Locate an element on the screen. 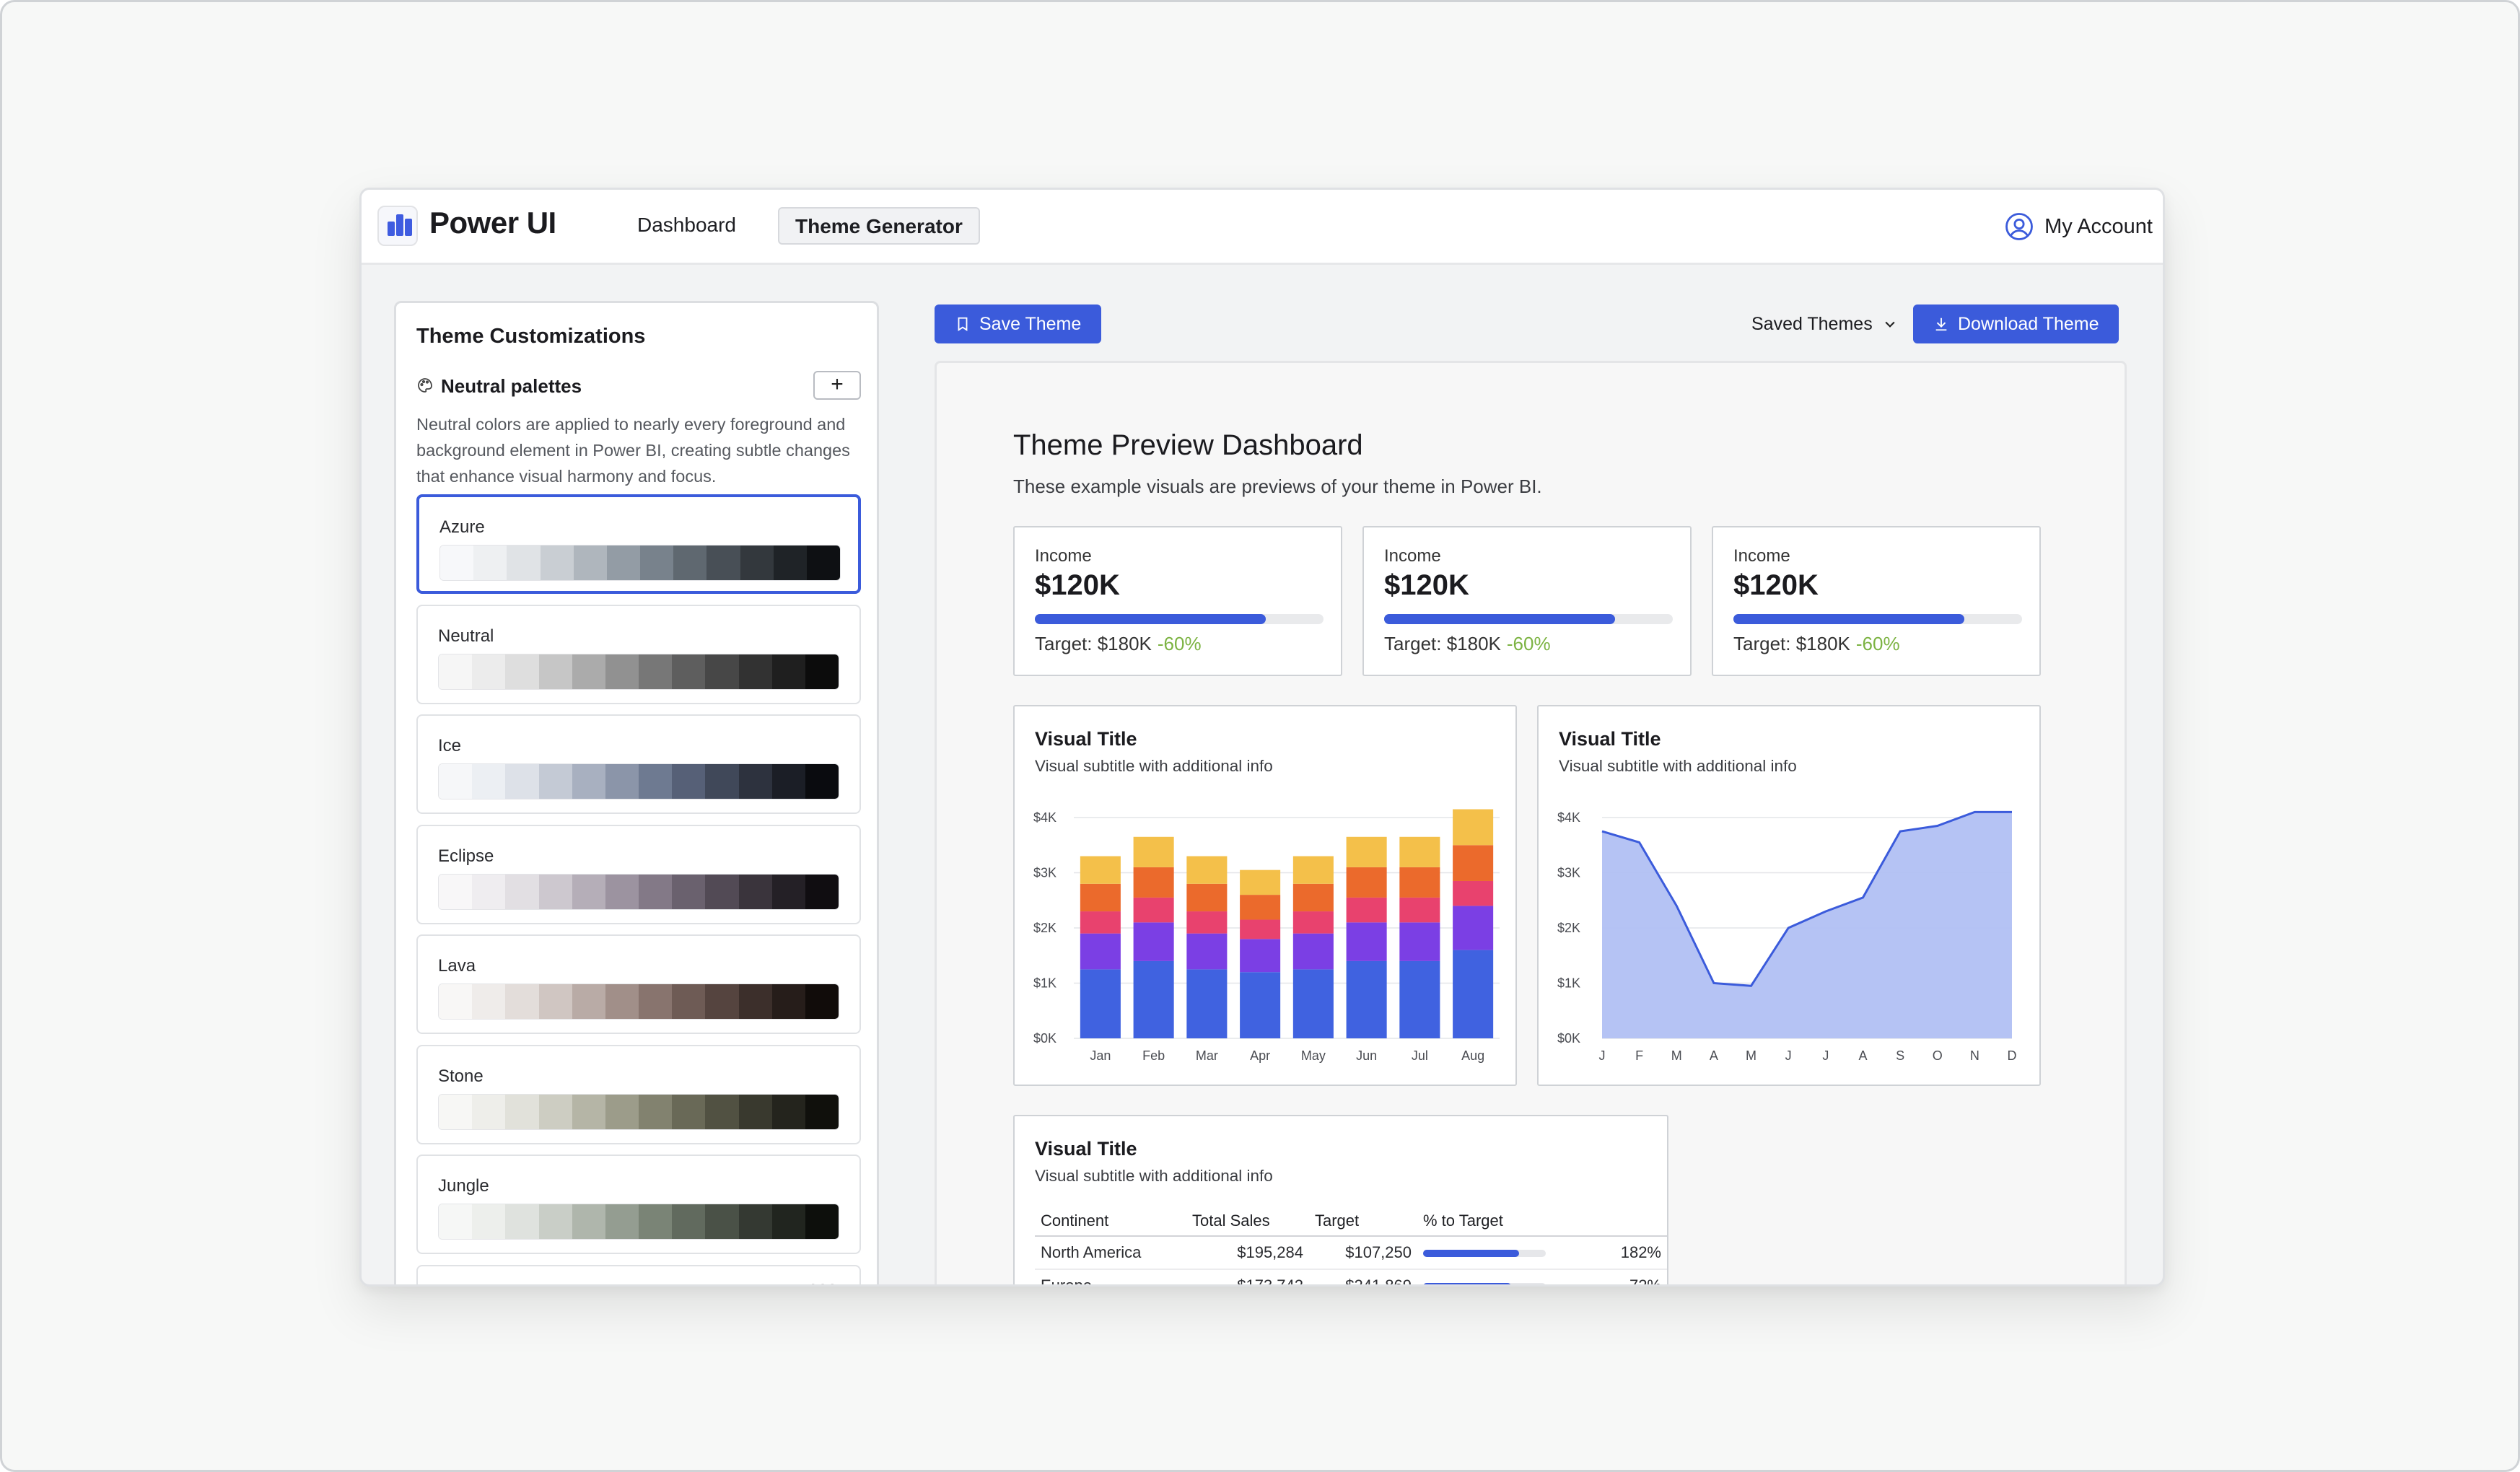 The width and height of the screenshot is (2520, 1472). y-tick-label: $4K is located at coordinates (1044, 818).